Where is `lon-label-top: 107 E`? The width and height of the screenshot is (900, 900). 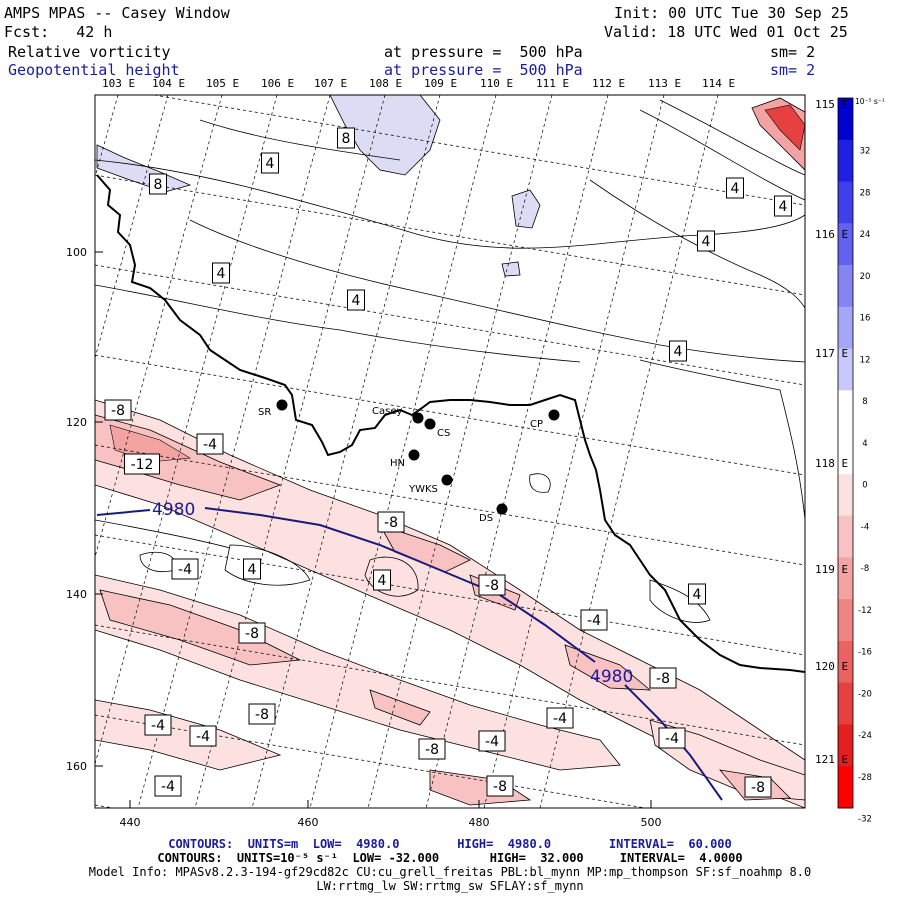 lon-label-top: 107 E is located at coordinates (331, 83).